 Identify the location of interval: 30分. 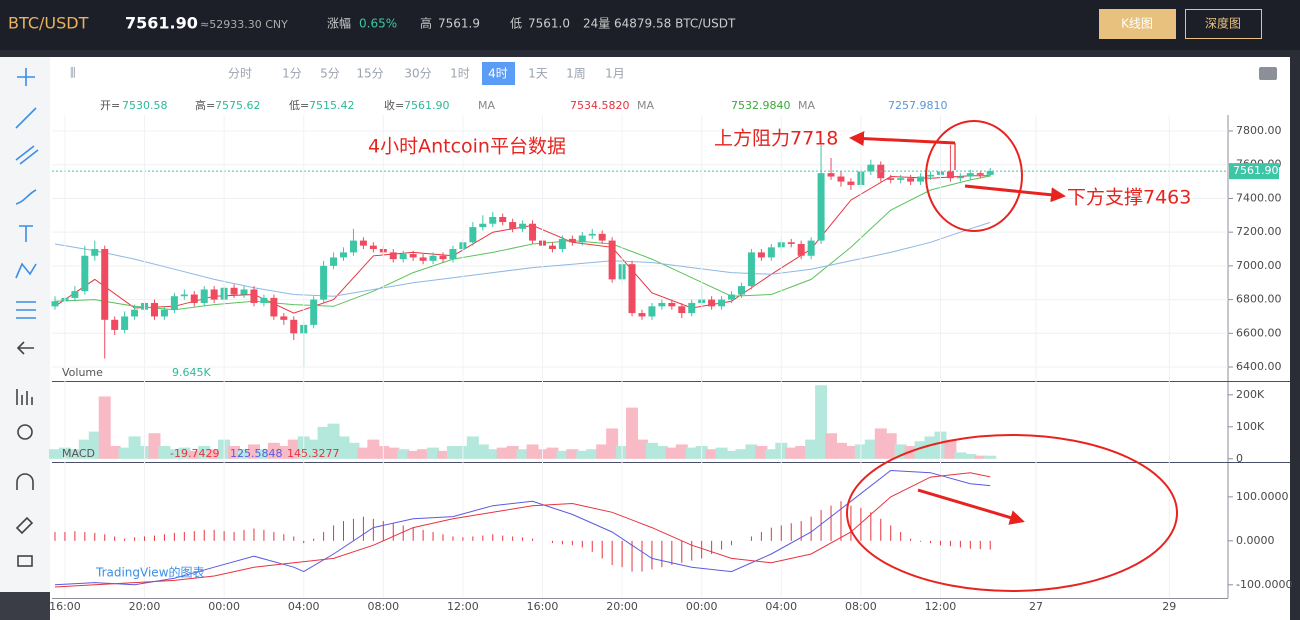
(417, 74).